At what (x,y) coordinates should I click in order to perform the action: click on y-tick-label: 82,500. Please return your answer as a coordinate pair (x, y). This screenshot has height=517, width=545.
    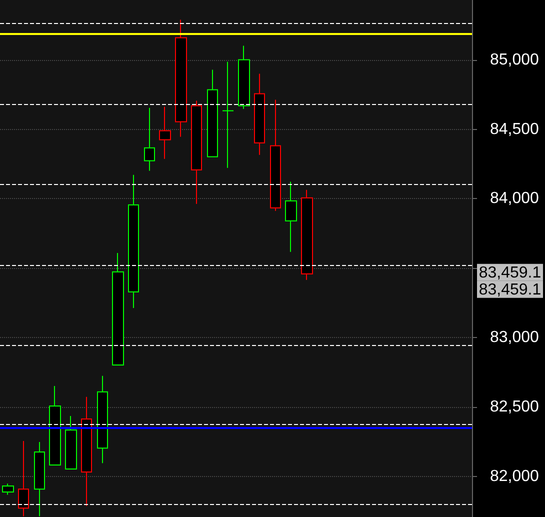
    Looking at the image, I should click on (515, 407).